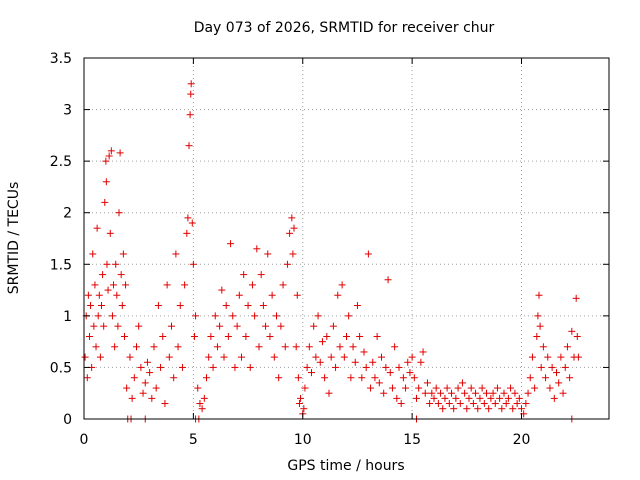 Image resolution: width=640 pixels, height=480 pixels. What do you see at coordinates (61, 239) in the screenshot?
I see `y-tick-labels: 0 0.5 1 1.5 2 2.5 3 3.5` at bounding box center [61, 239].